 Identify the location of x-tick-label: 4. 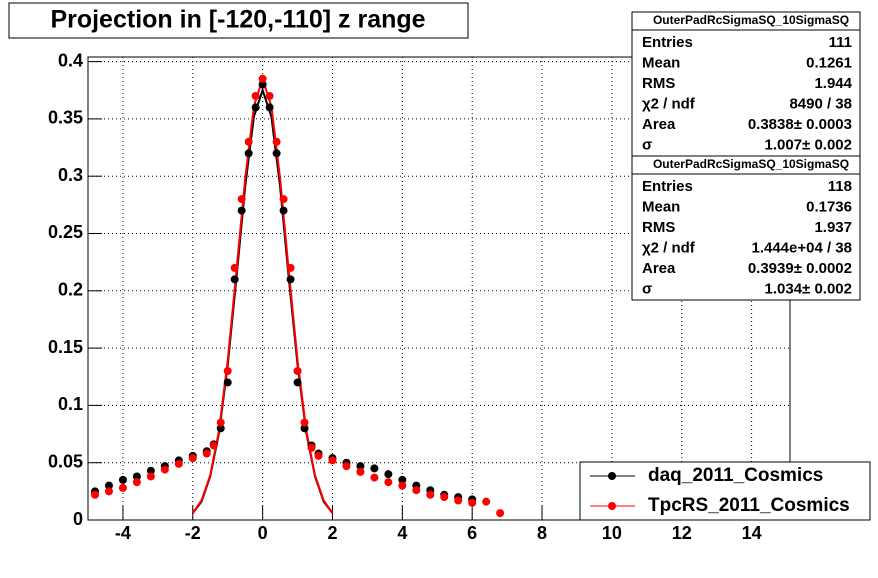
(402, 533).